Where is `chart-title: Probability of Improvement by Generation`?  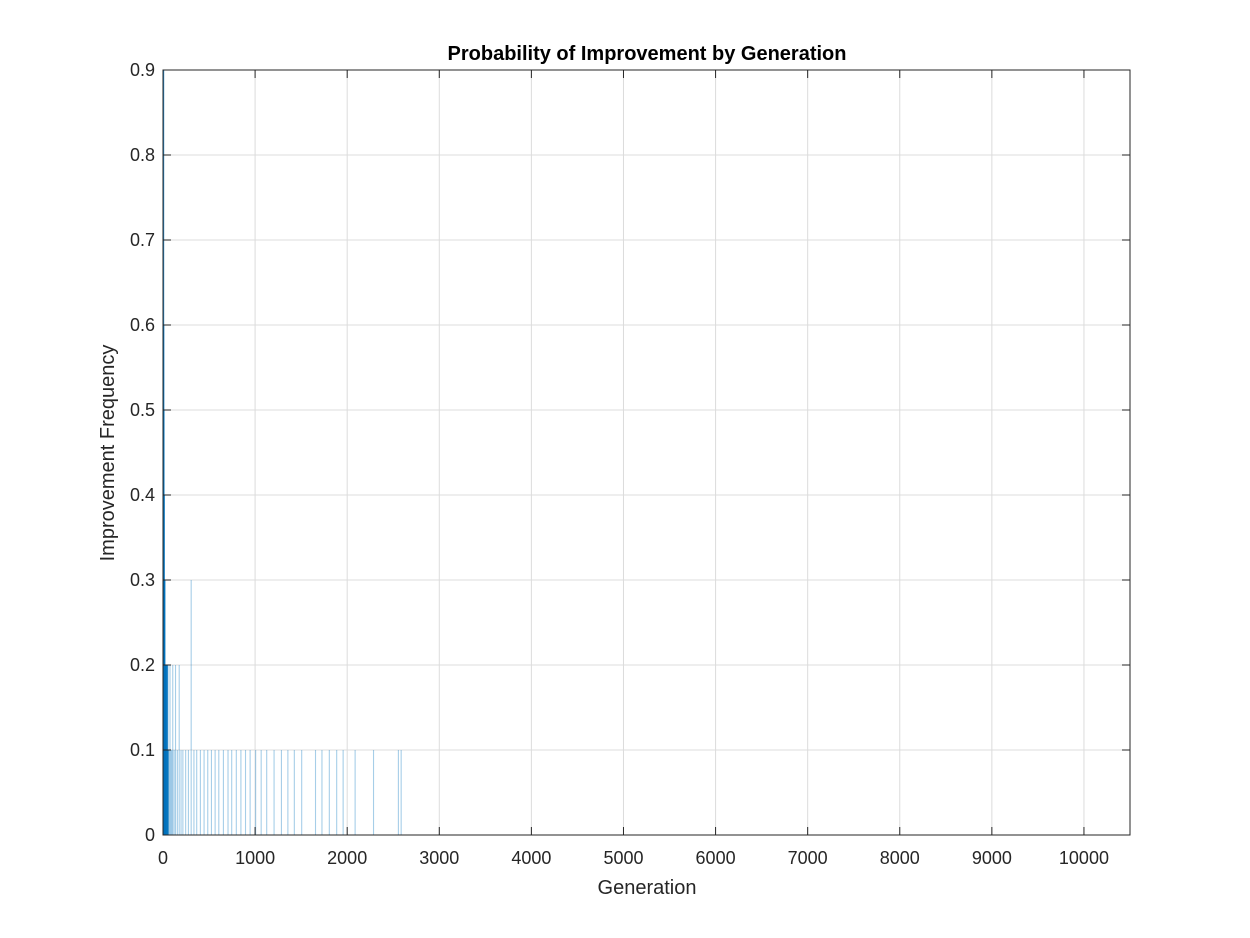 chart-title: Probability of Improvement by Generation is located at coordinates (647, 54).